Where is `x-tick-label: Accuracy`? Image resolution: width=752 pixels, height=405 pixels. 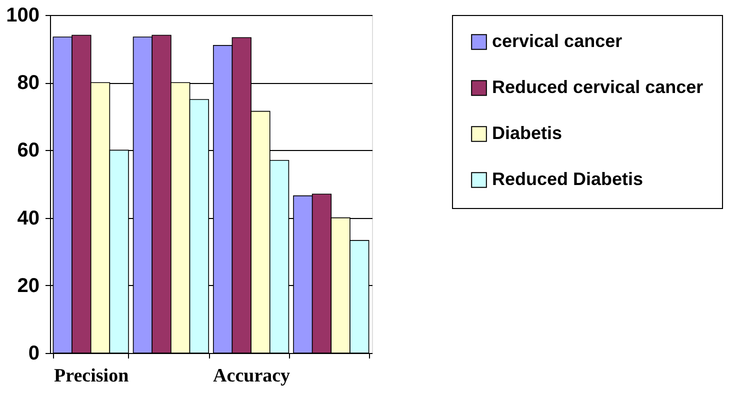
x-tick-label: Accuracy is located at coordinates (252, 376).